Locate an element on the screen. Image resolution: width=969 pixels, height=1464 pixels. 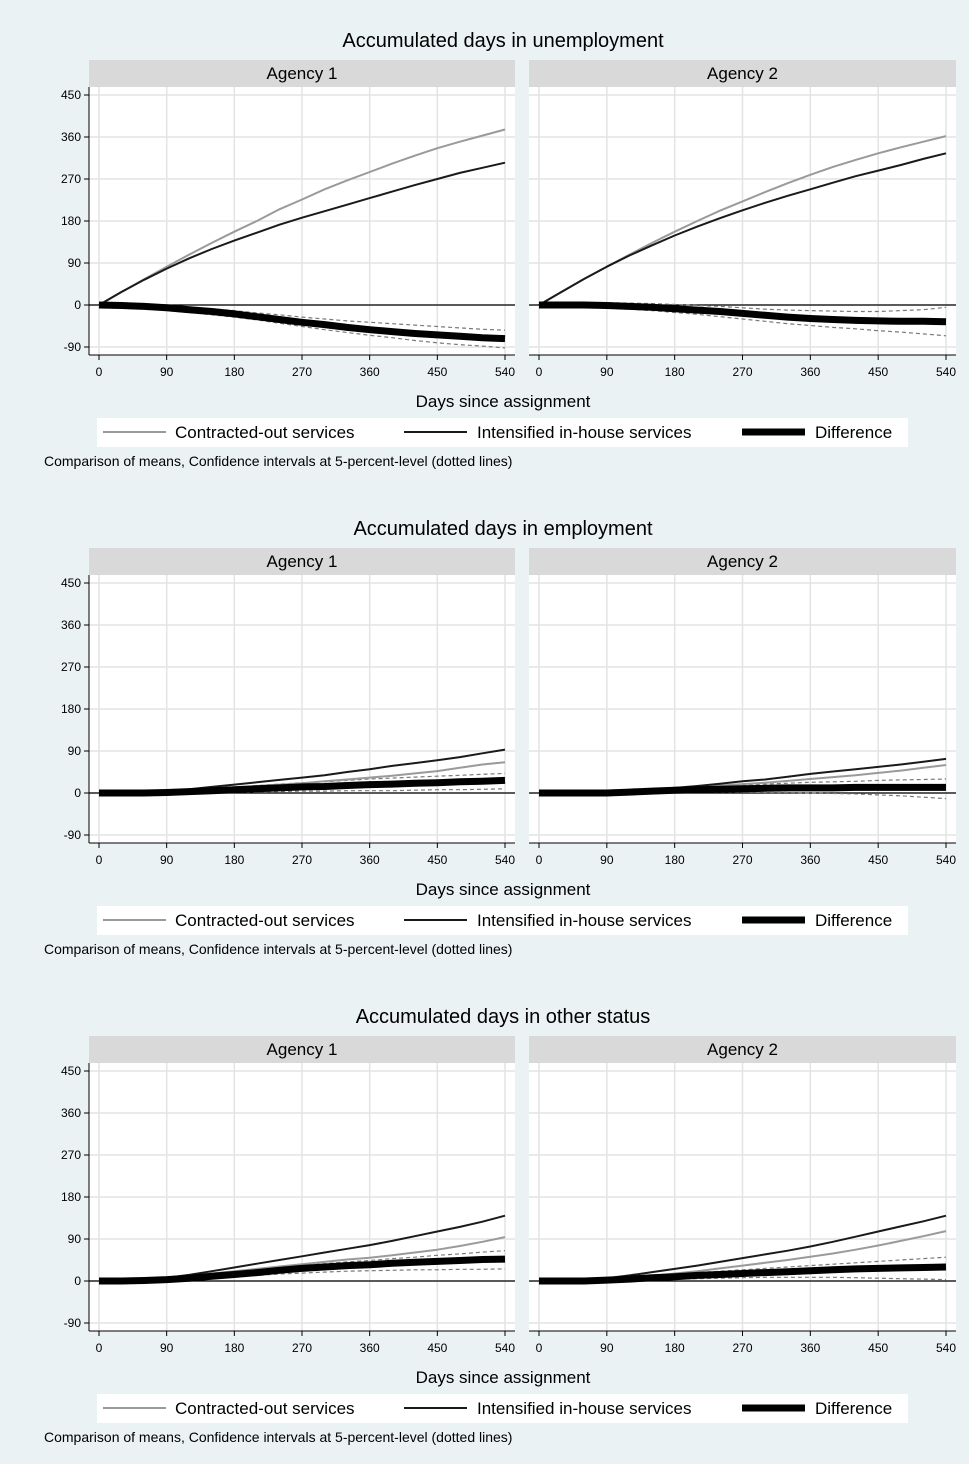
series-line-contracted-out-services is located at coordinates (302, 217).